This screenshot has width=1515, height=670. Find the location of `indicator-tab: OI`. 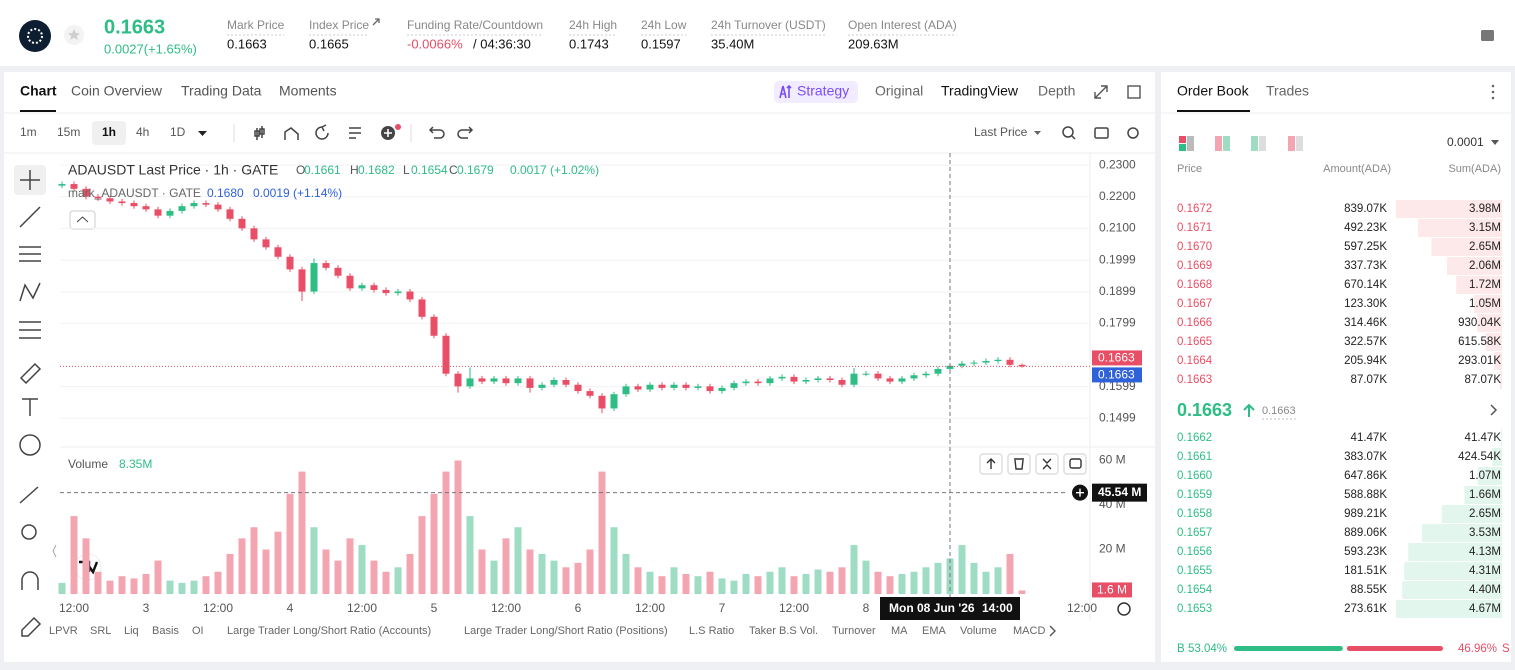

indicator-tab: OI is located at coordinates (198, 631).